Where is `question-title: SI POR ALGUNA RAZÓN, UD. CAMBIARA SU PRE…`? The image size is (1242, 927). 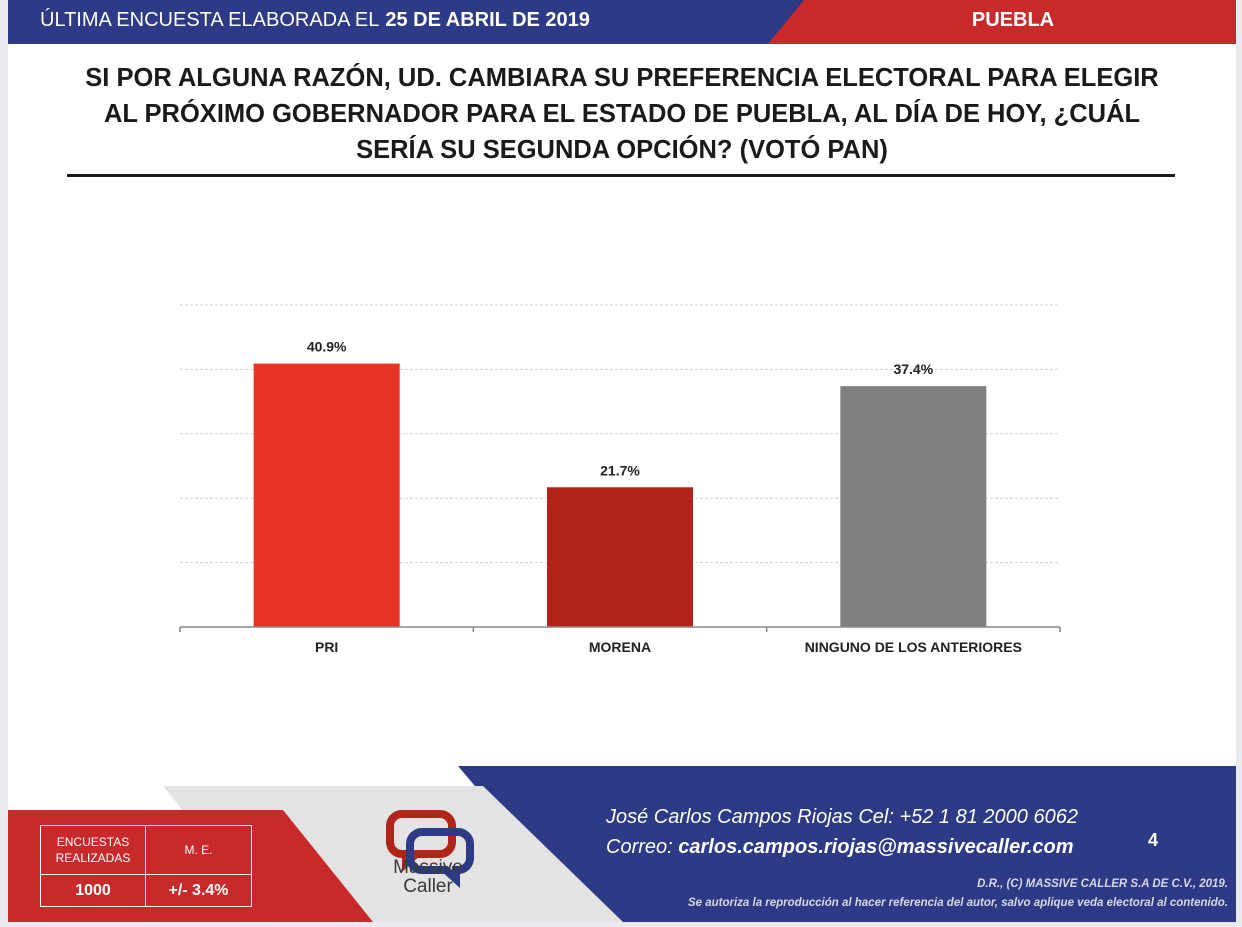 question-title: SI POR ALGUNA RAZÓN, UD. CAMBIARA SU PRE… is located at coordinates (622, 114).